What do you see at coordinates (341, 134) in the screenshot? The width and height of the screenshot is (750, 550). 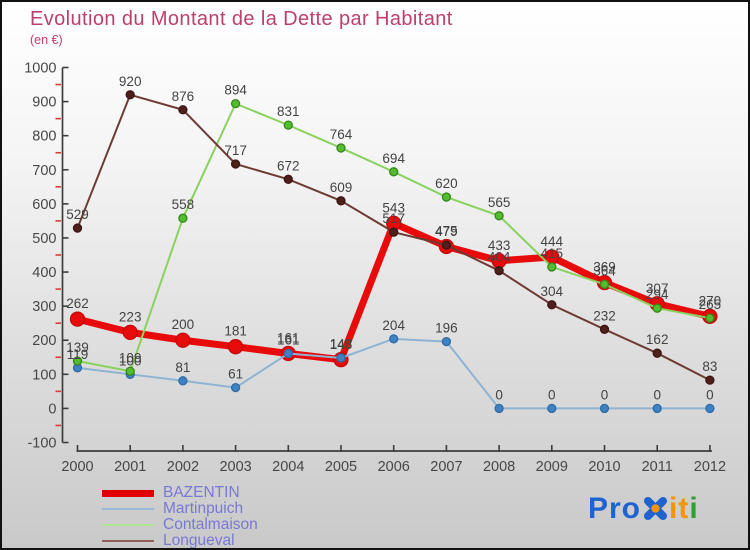 I see `value-label: 764` at bounding box center [341, 134].